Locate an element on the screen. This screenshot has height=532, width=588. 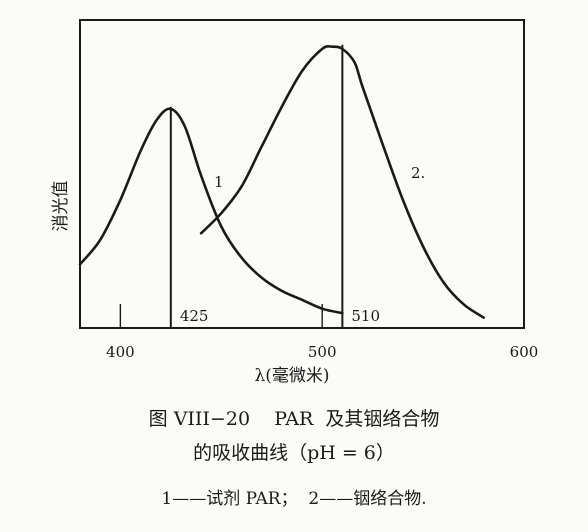
x-tick-label-400: 400 is located at coordinates (120, 352).